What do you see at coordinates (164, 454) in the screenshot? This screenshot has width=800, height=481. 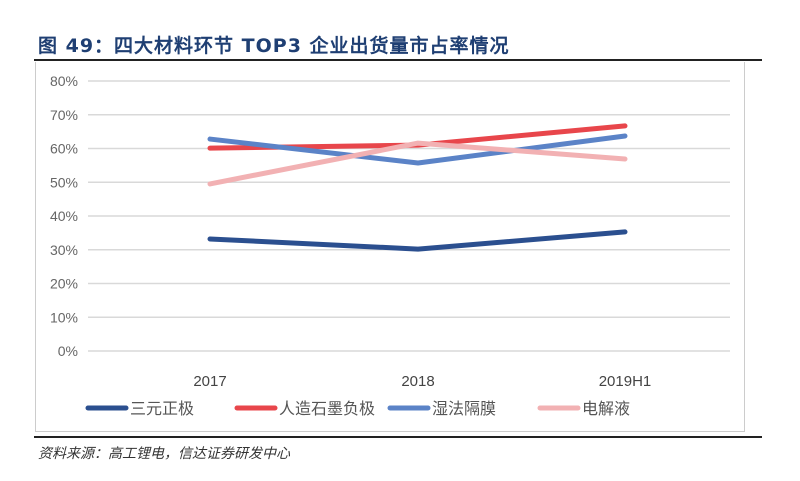 I see `source-note: 资料来源：高工锂电，信达证券研发中心` at bounding box center [164, 454].